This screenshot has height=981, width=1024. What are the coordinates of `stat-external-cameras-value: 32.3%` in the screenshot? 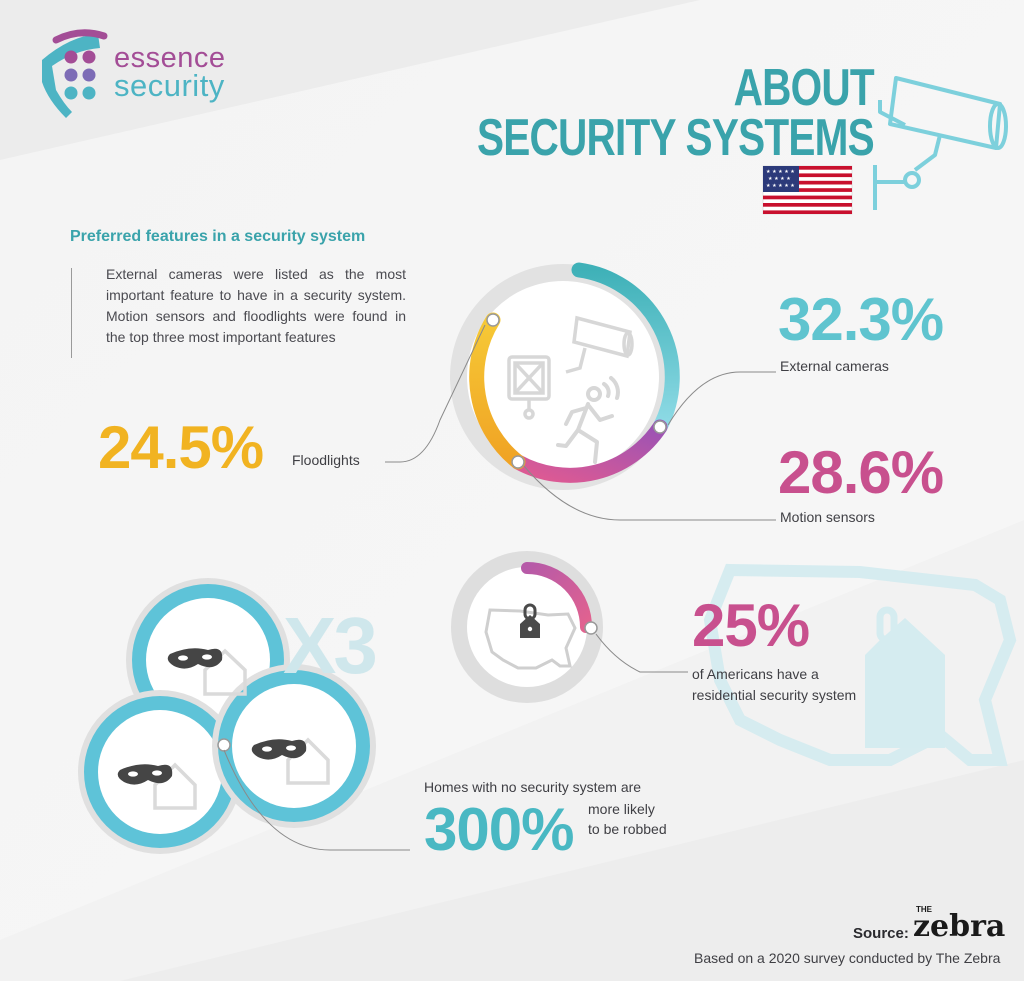 It's located at (861, 319).